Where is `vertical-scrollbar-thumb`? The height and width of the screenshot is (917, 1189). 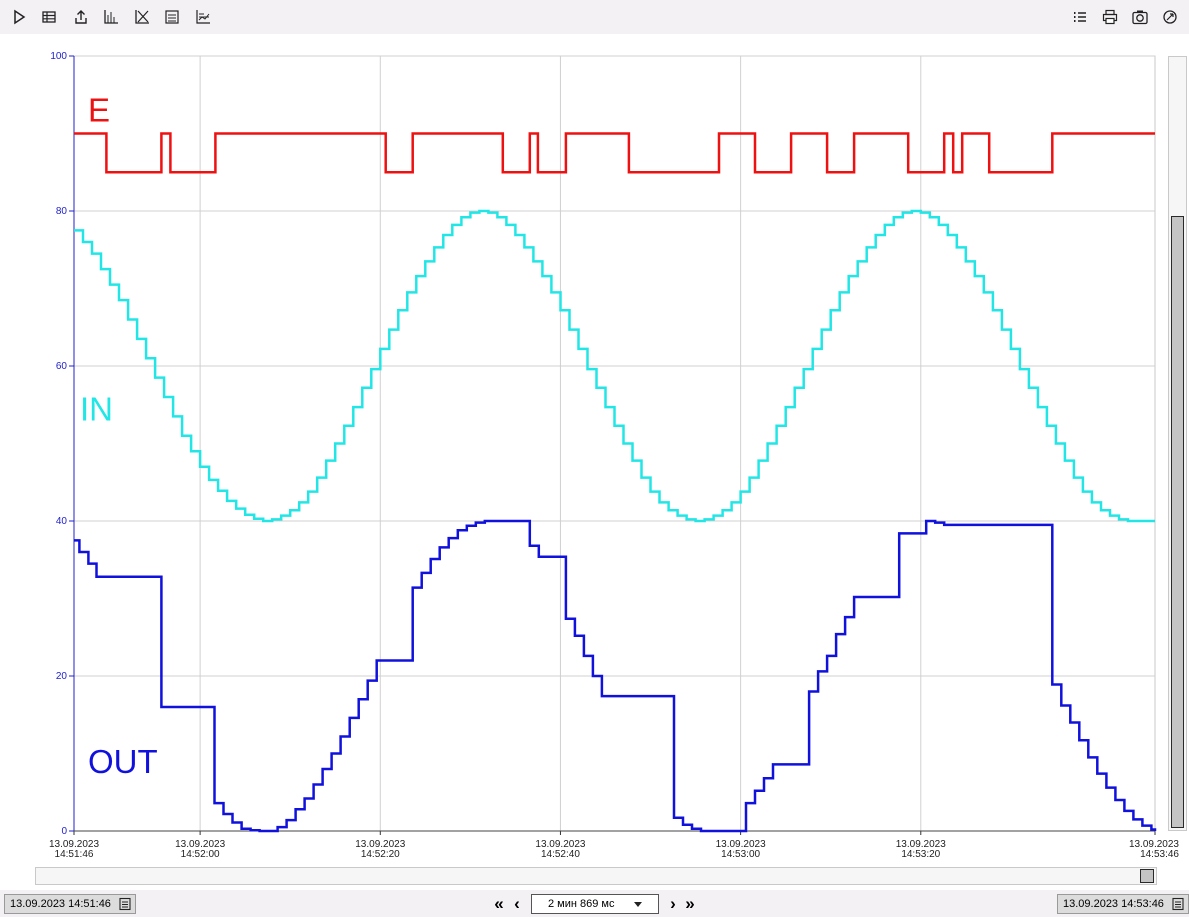
vertical-scrollbar-thumb is located at coordinates (1177, 522).